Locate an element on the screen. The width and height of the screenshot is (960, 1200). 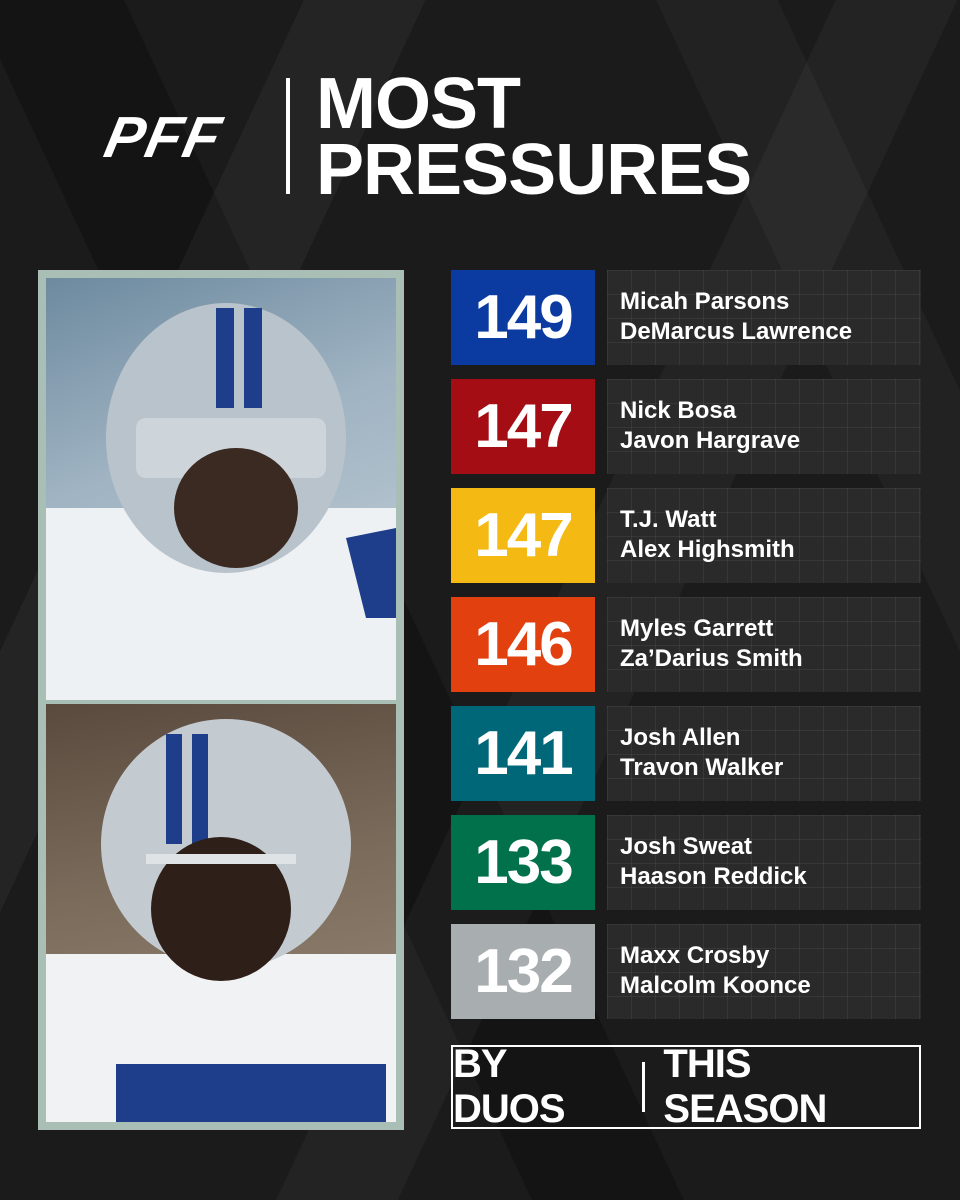
player-box: Josh Sweat Haason Reddick is located at coordinates (764, 862).